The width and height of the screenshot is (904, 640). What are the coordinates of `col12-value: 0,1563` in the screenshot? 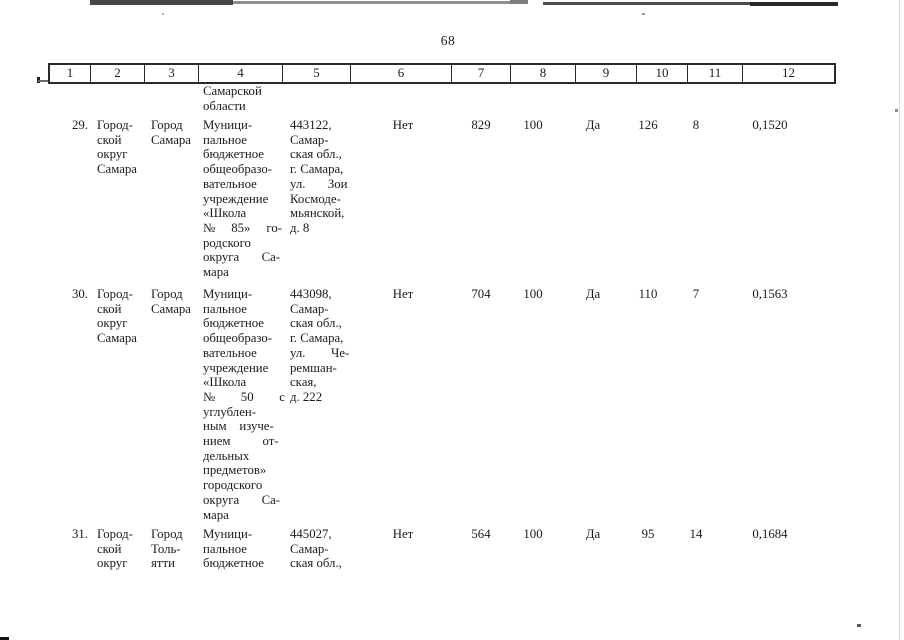 It's located at (770, 294).